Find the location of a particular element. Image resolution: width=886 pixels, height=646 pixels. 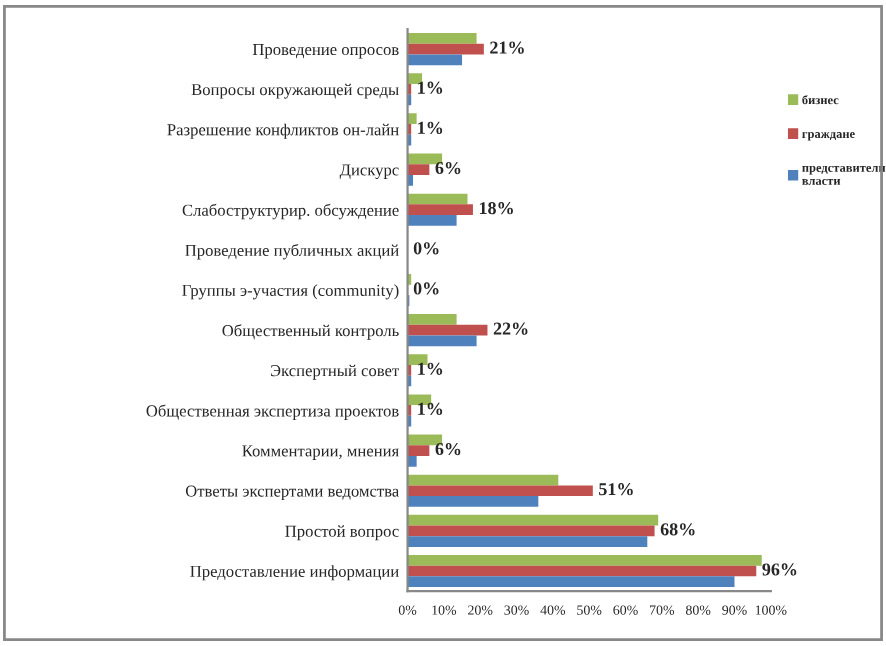

y-tick-label: Комментарии, мнения is located at coordinates (320, 452).